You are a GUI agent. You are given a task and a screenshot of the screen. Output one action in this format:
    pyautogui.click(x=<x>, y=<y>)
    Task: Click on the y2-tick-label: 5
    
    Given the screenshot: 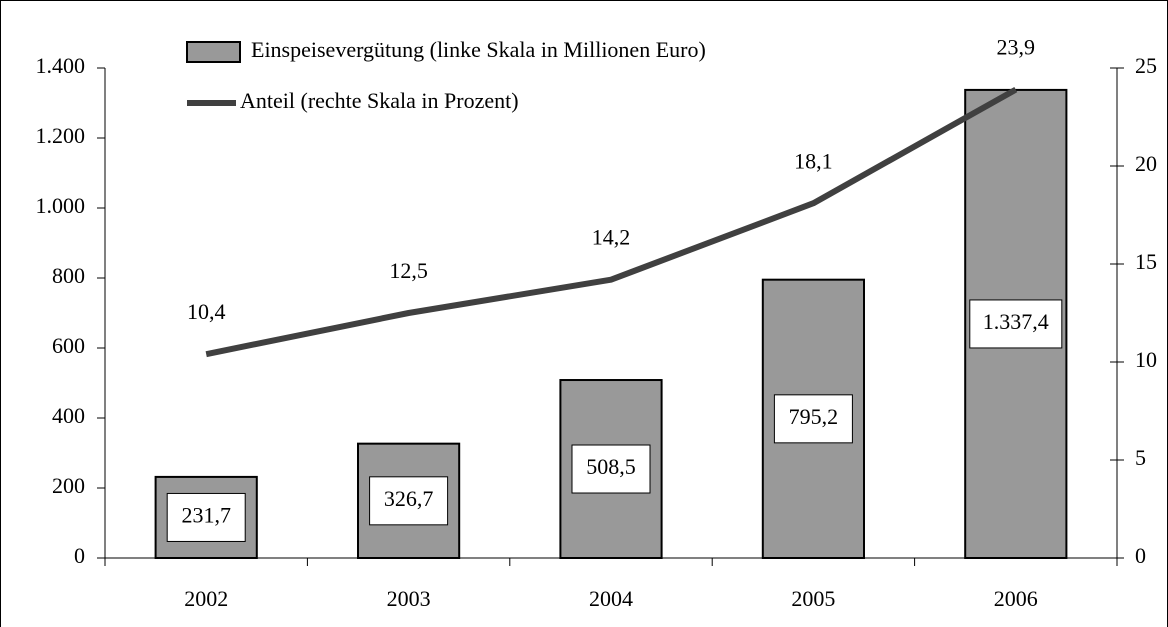 What is the action you would take?
    pyautogui.click(x=1140, y=457)
    